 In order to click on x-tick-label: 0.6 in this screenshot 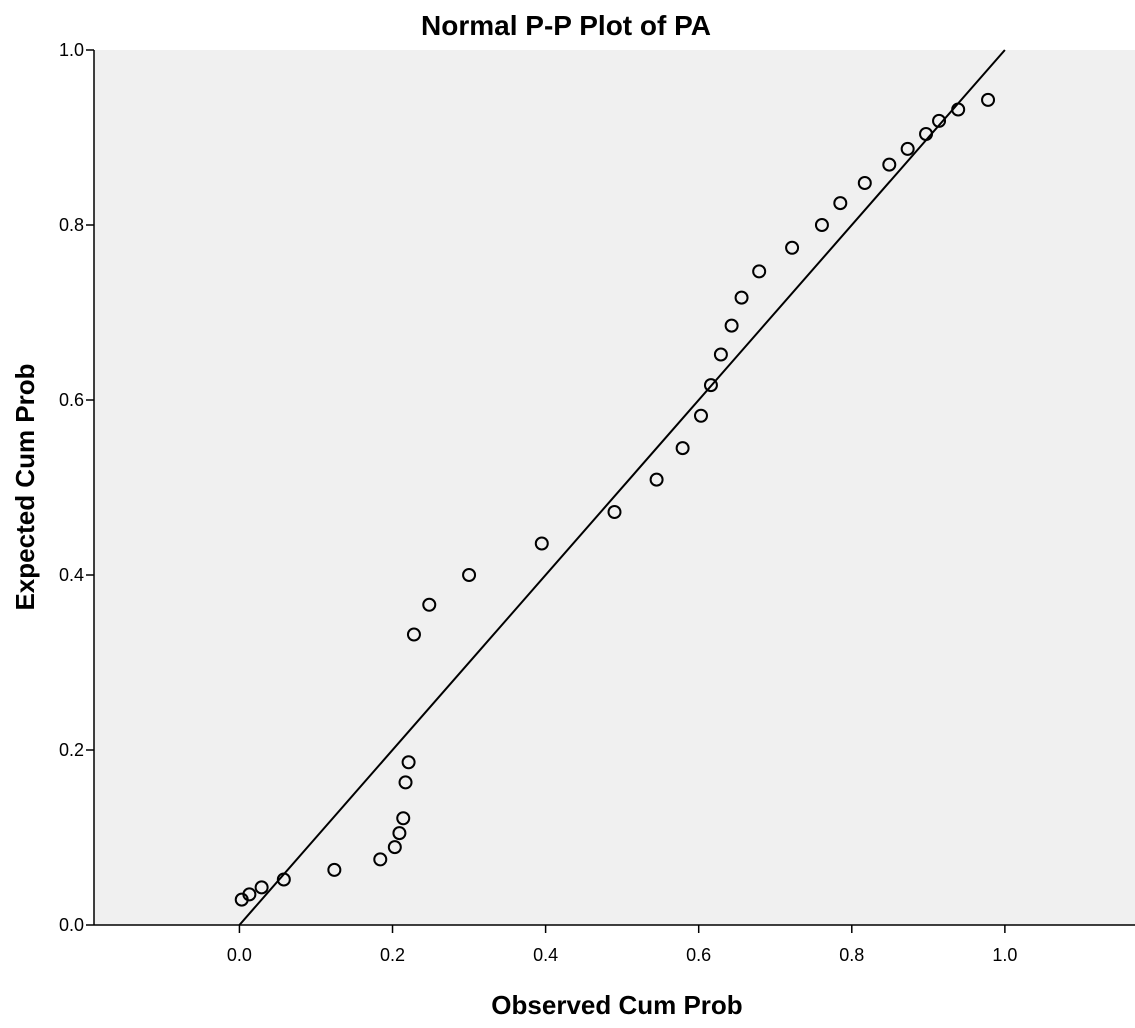, I will do `click(698, 955)`.